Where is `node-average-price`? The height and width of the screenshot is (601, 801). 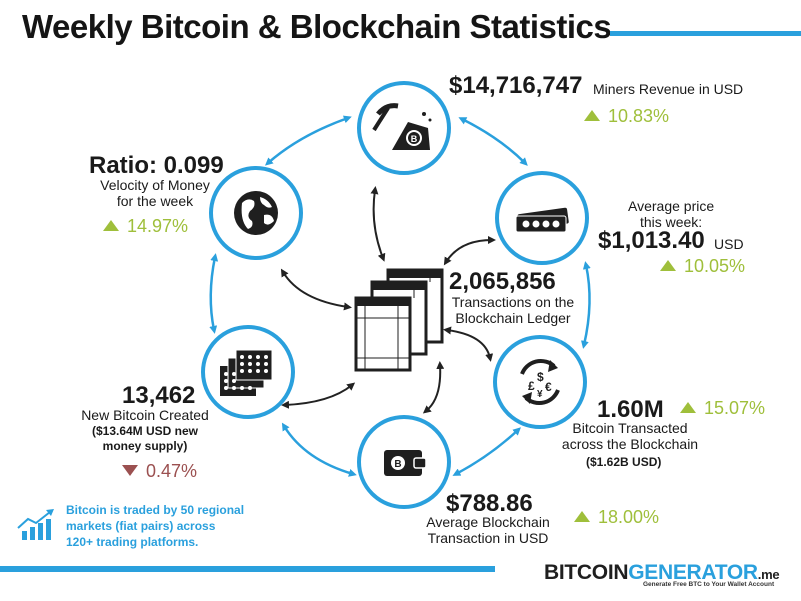
node-average-price is located at coordinates (542, 218).